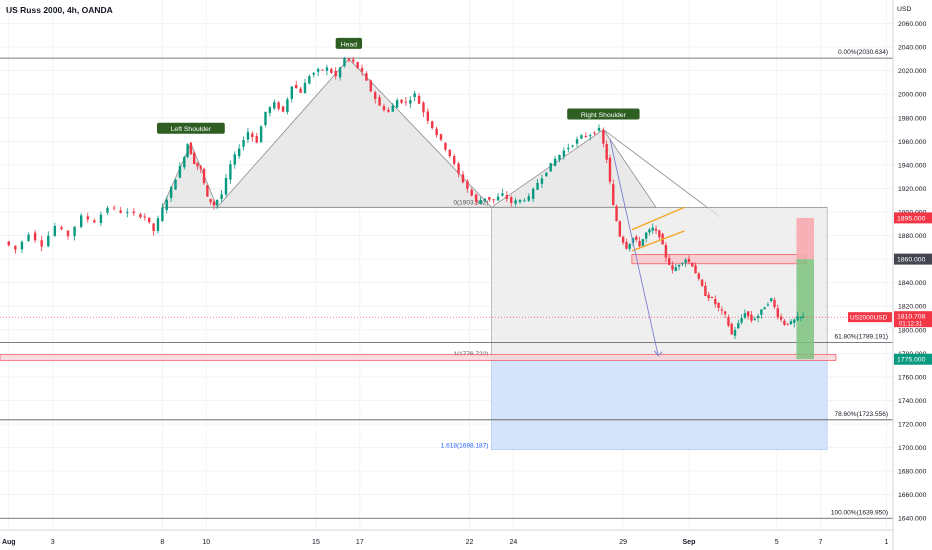 Image resolution: width=932 pixels, height=550 pixels. Describe the element at coordinates (912, 401) in the screenshot. I see `y-tick-label: 1740.000` at that location.